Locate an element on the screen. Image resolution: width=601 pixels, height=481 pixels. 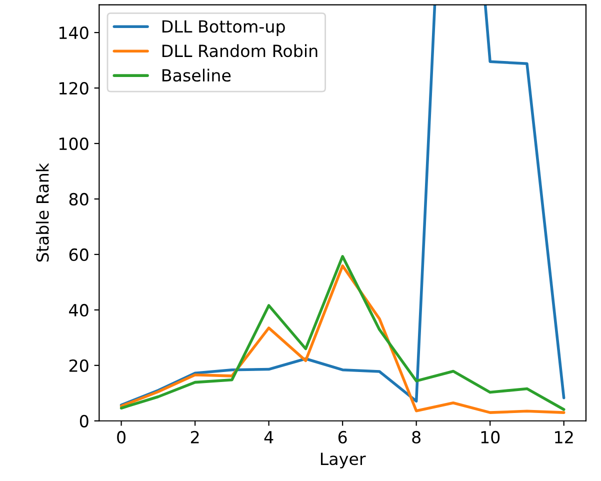
y-tick-label: 100 is located at coordinates (73, 143).